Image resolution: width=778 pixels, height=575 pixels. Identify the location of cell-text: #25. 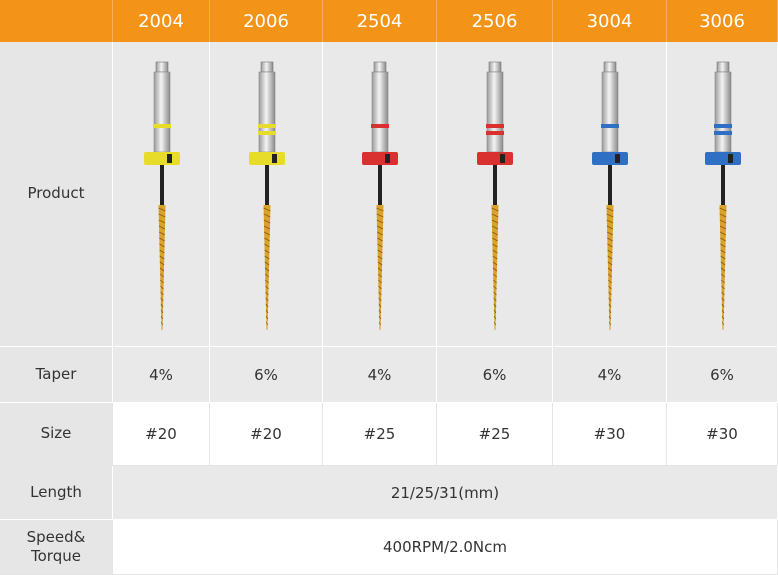
(379, 434).